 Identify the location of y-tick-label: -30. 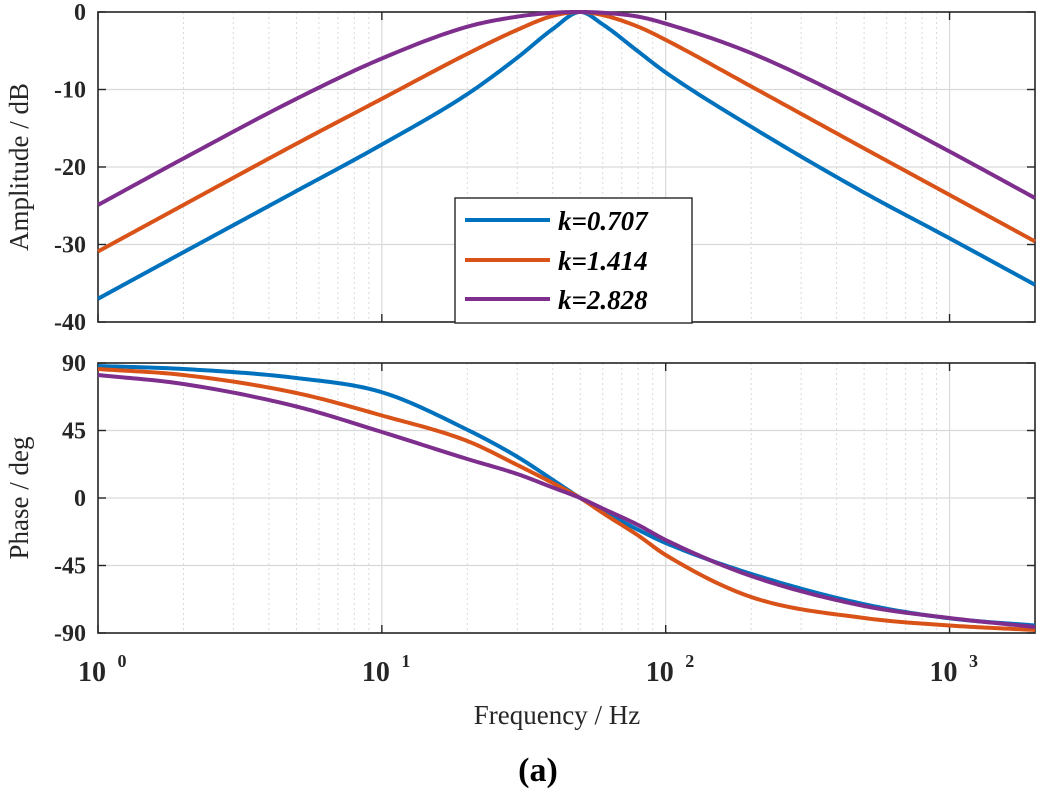
(70, 246).